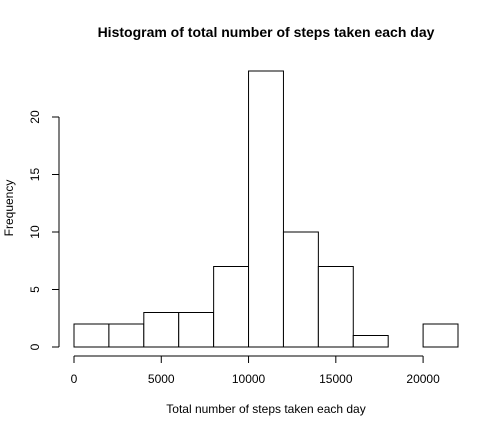 This screenshot has width=504, height=432. What do you see at coordinates (44, 230) in the screenshot?
I see `y-axis: 0 5 10 15 20` at bounding box center [44, 230].